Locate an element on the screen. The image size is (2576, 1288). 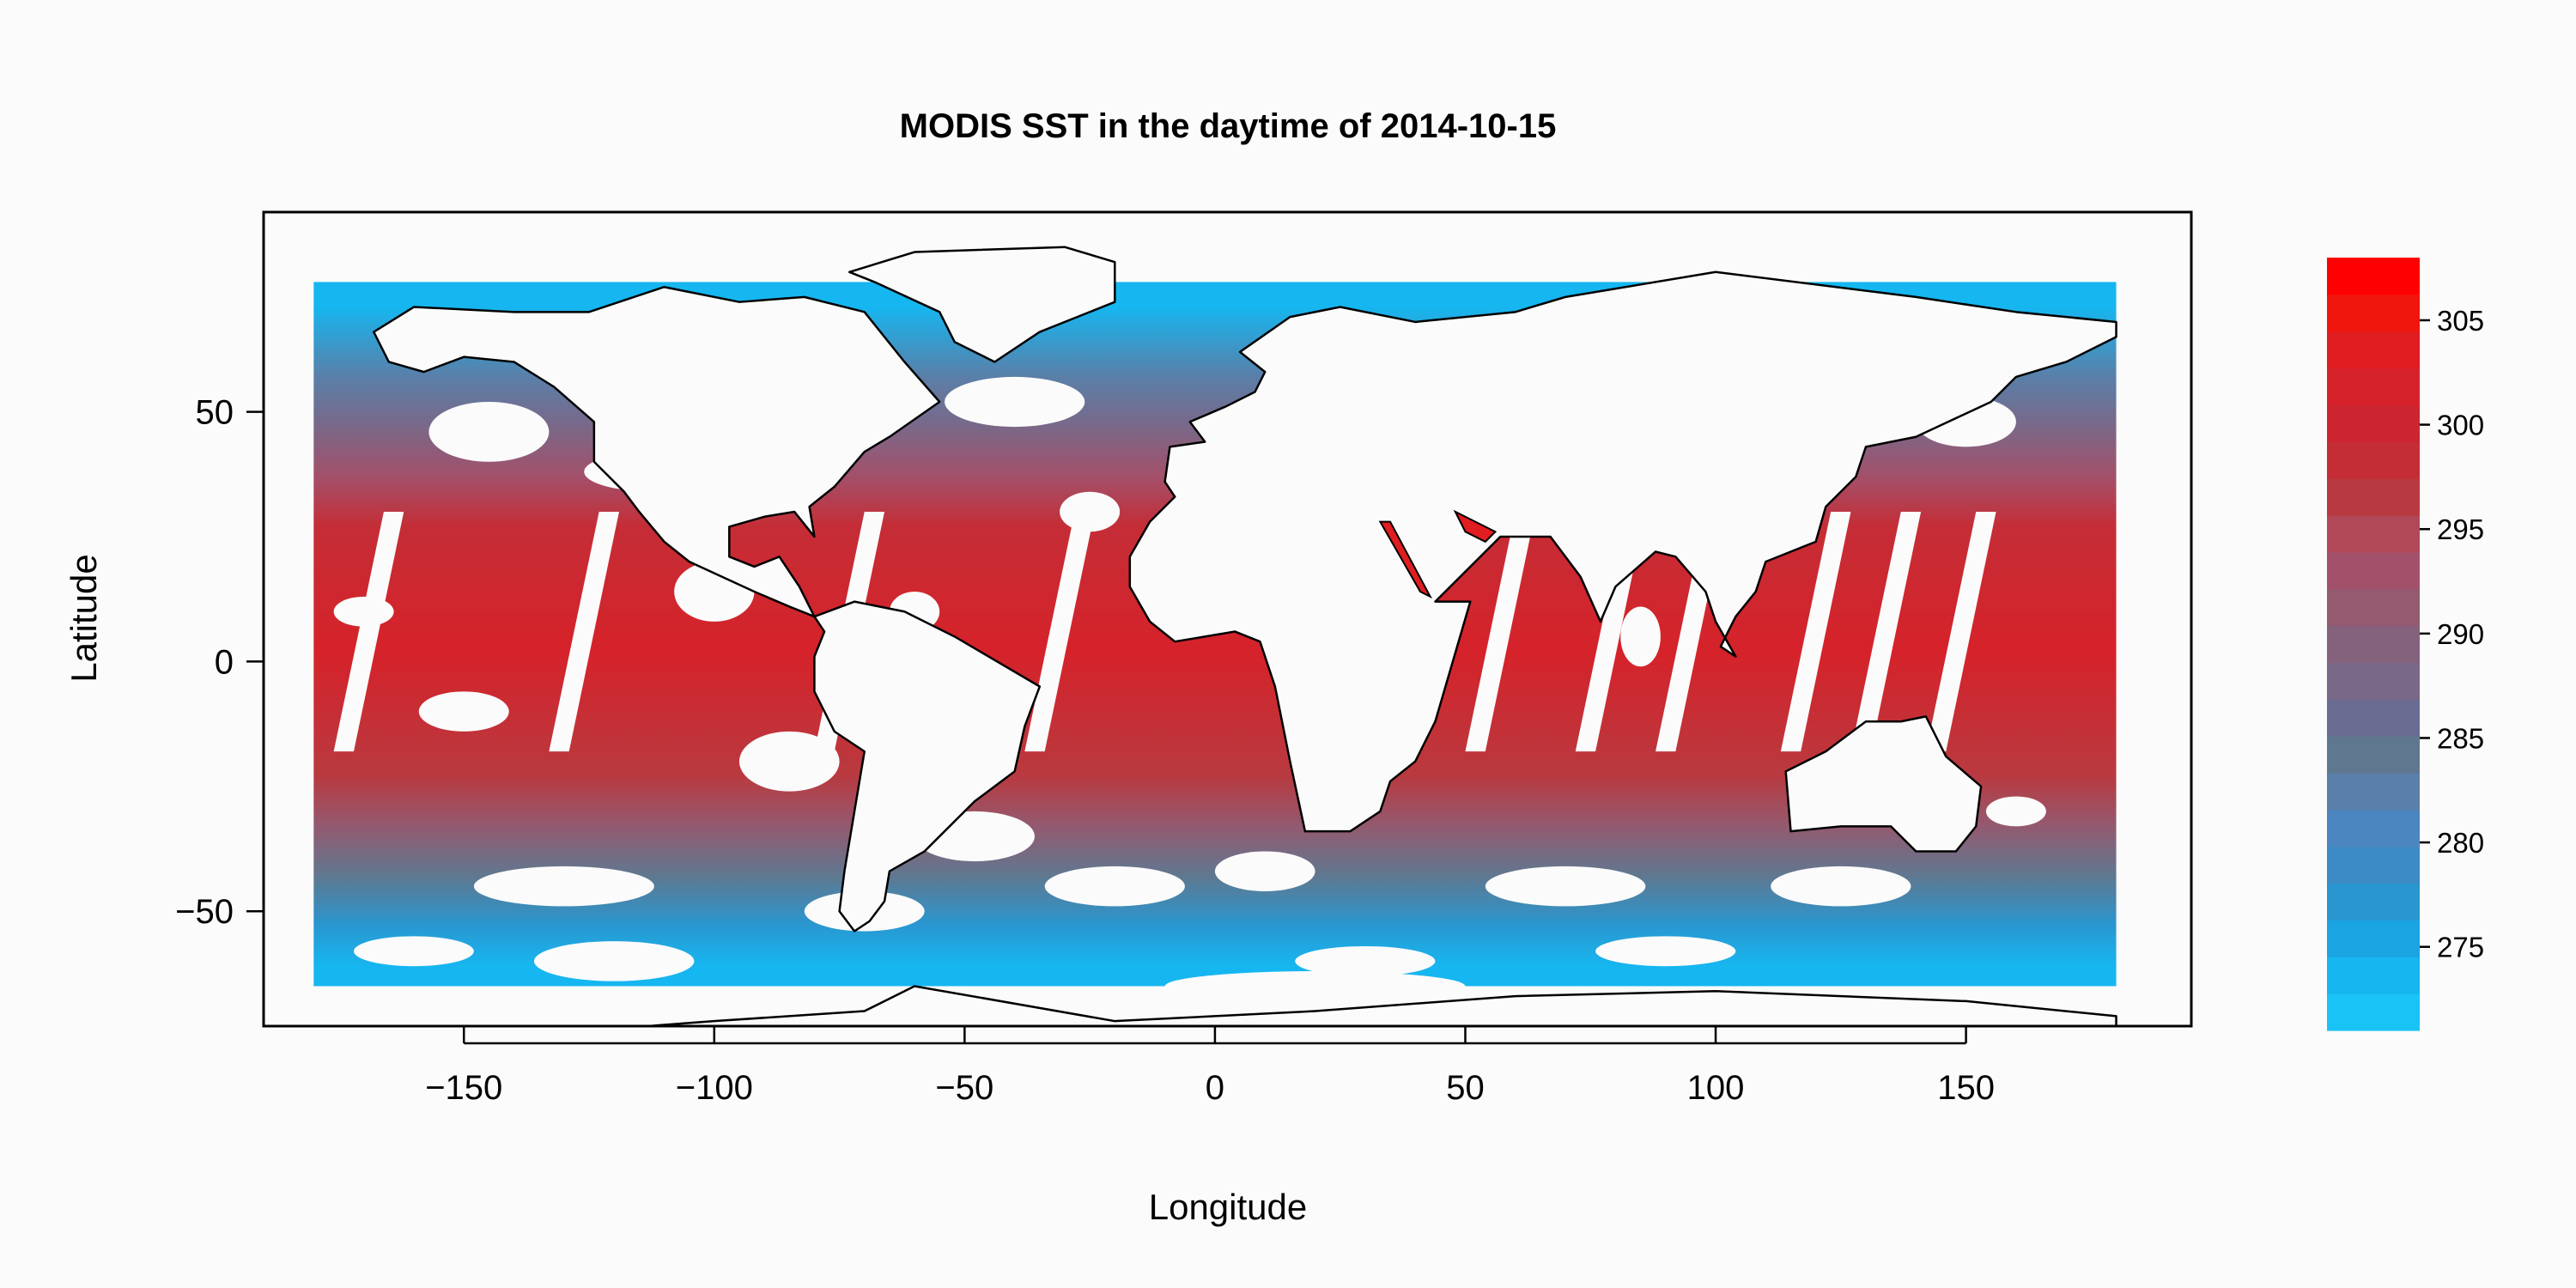
continent-north-america is located at coordinates (657, 452).